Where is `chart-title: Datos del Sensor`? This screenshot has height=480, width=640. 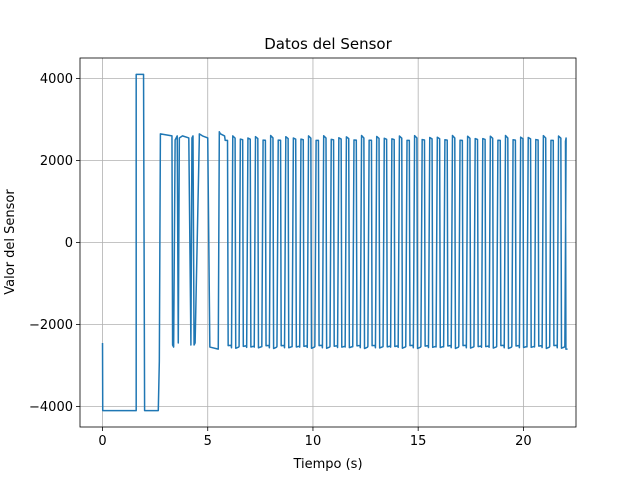 chart-title: Datos del Sensor is located at coordinates (328, 44).